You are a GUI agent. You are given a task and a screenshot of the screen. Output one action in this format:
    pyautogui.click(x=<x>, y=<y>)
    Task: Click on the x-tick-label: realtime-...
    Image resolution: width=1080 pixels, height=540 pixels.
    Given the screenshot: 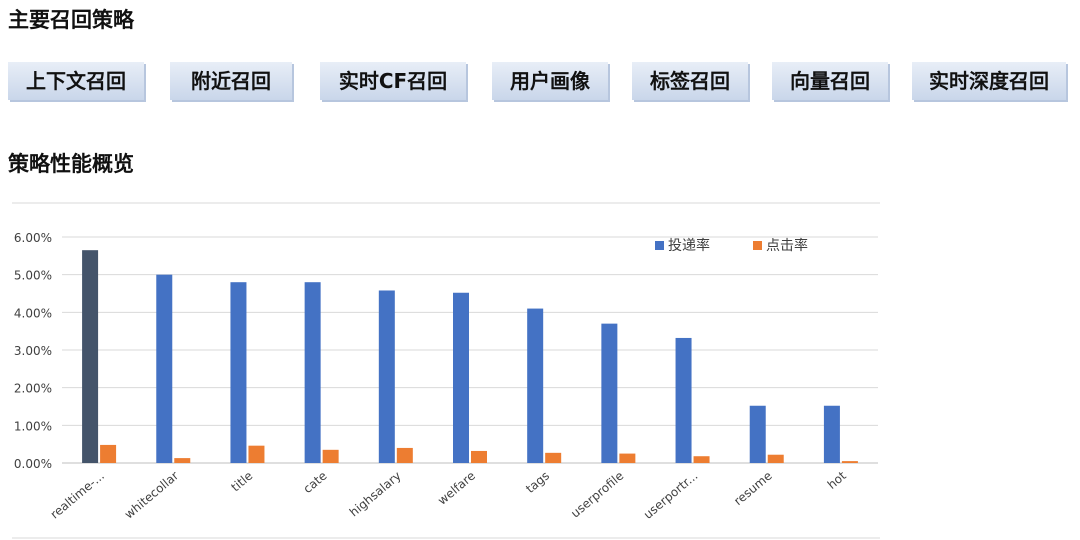 What is the action you would take?
    pyautogui.click(x=77, y=495)
    